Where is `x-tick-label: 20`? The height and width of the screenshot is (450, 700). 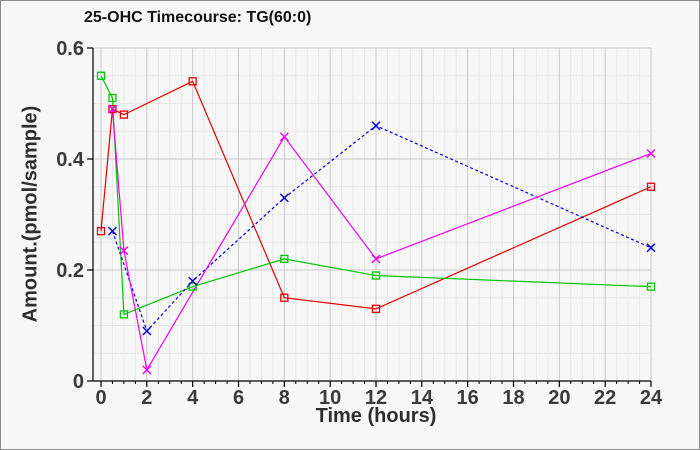
x-tick-label: 20 is located at coordinates (559, 398).